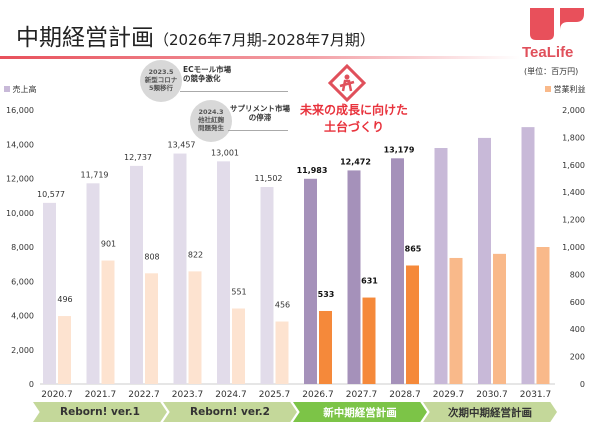  I want to click on event-date: 2024.3, so click(211, 112).